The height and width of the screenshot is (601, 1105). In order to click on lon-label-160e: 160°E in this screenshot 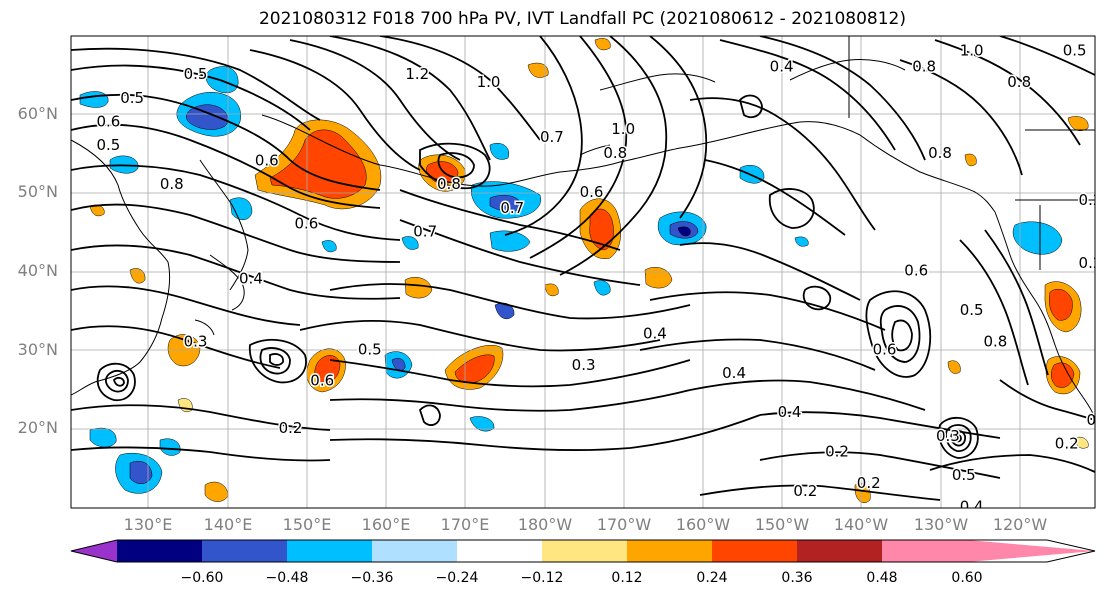, I will do `click(386, 524)`.